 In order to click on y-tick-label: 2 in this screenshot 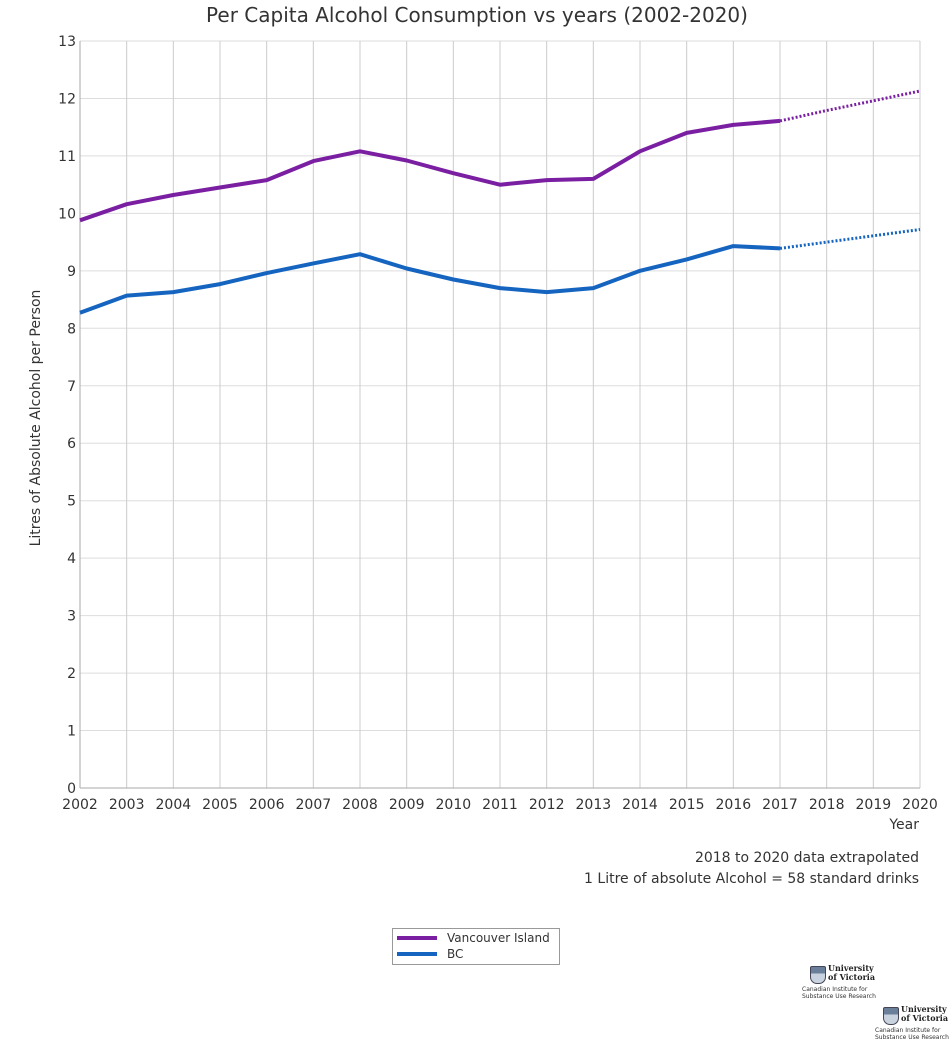, I will do `click(71, 674)`.